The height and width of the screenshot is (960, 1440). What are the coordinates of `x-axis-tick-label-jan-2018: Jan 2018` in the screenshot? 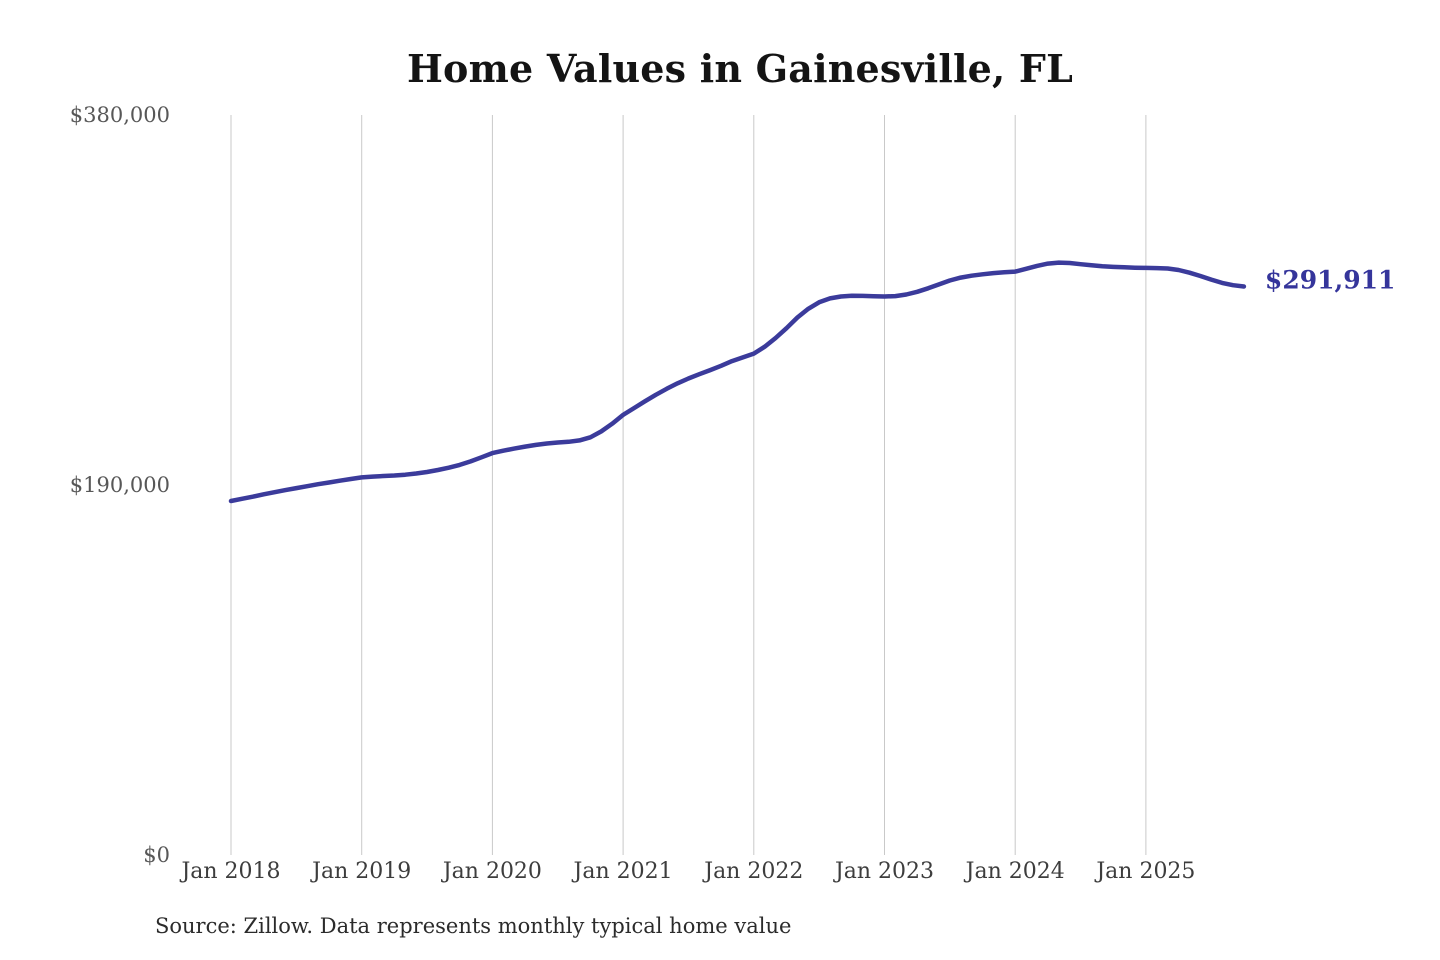 It's located at (231, 871).